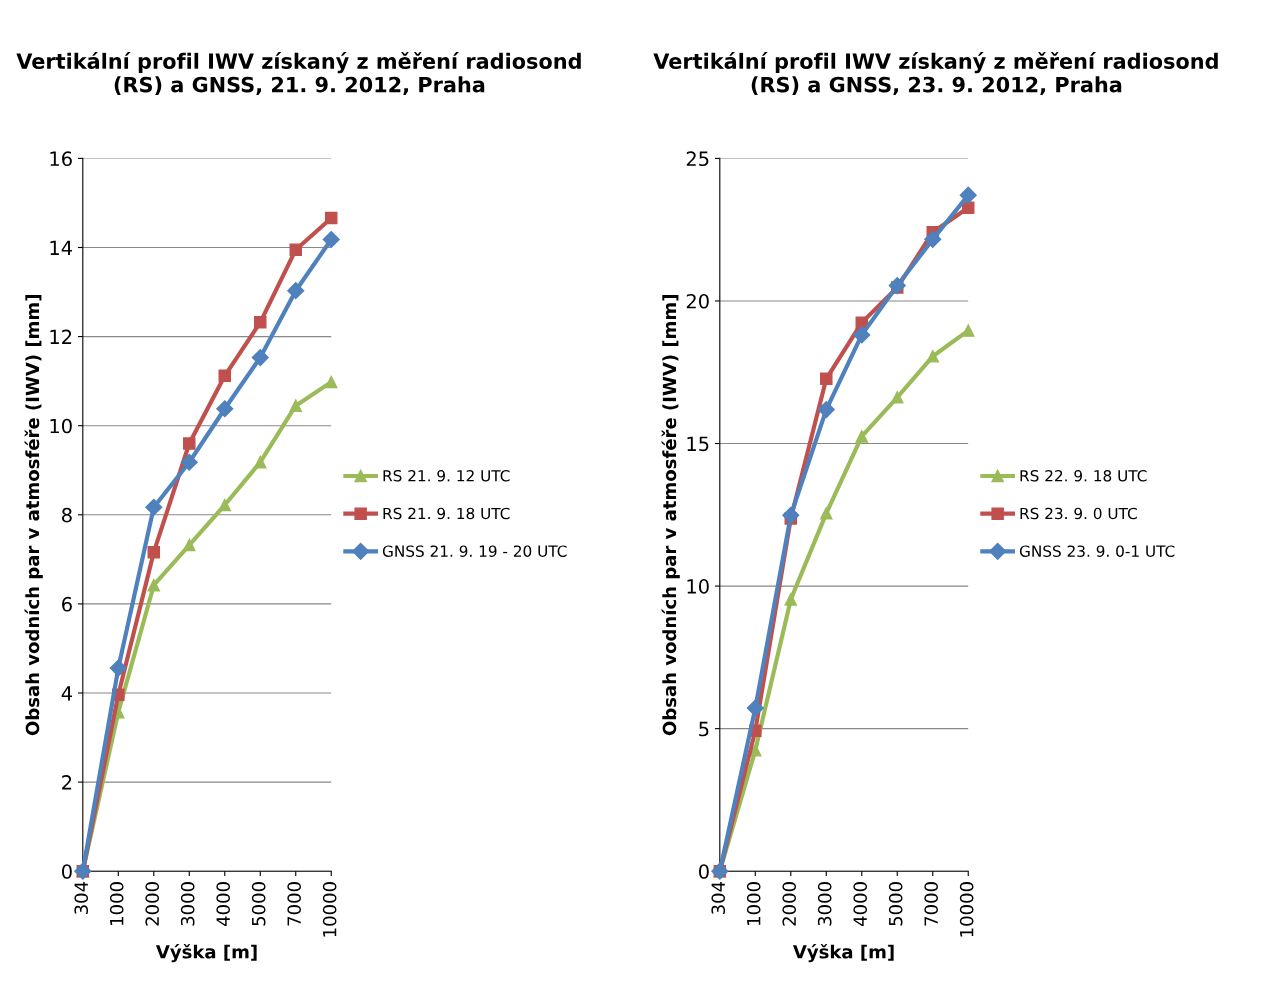  What do you see at coordinates (446, 513) in the screenshot?
I see `legend-label: RS 21. 9. 18 UTC` at bounding box center [446, 513].